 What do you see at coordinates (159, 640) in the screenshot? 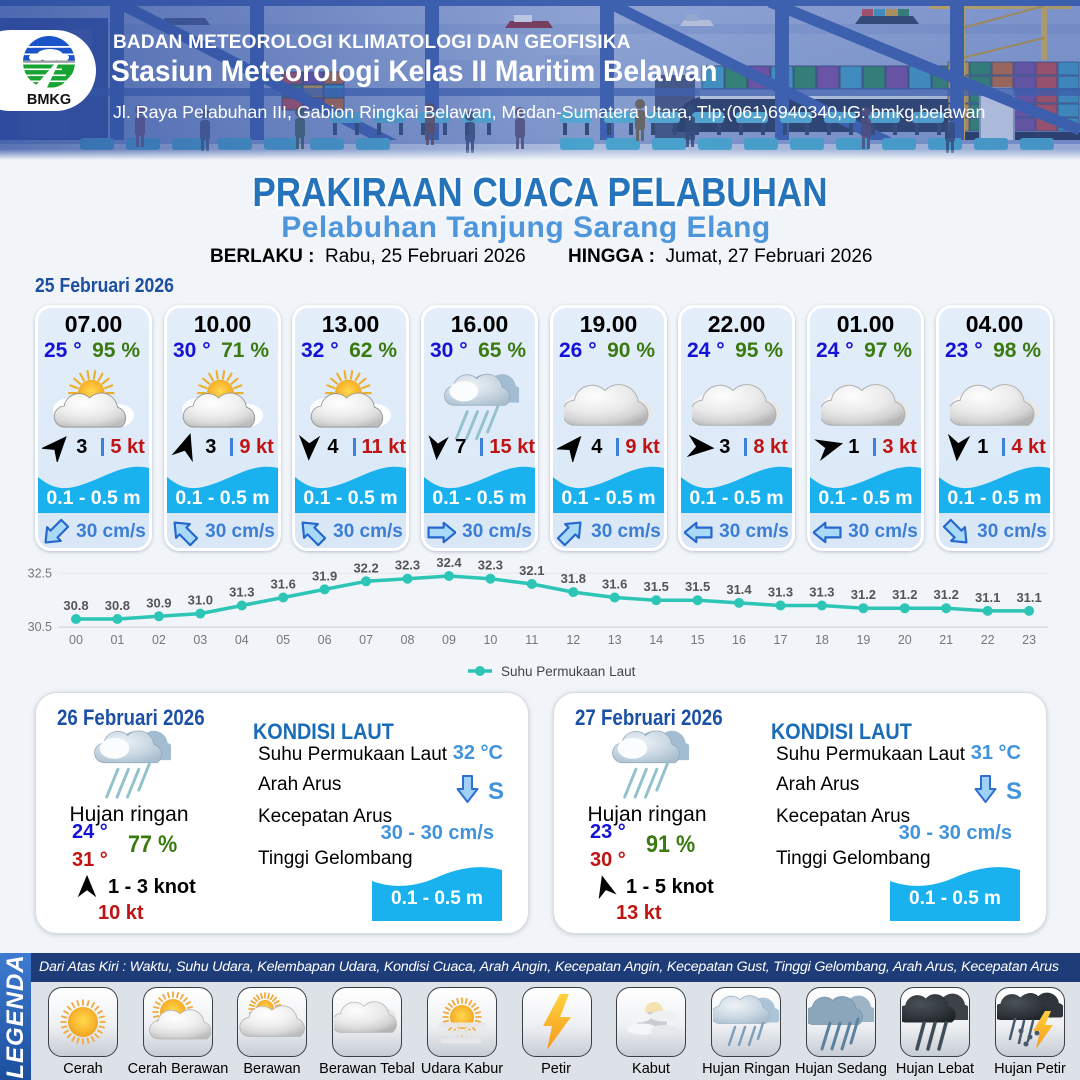
I see `svg-text: 02` at bounding box center [159, 640].